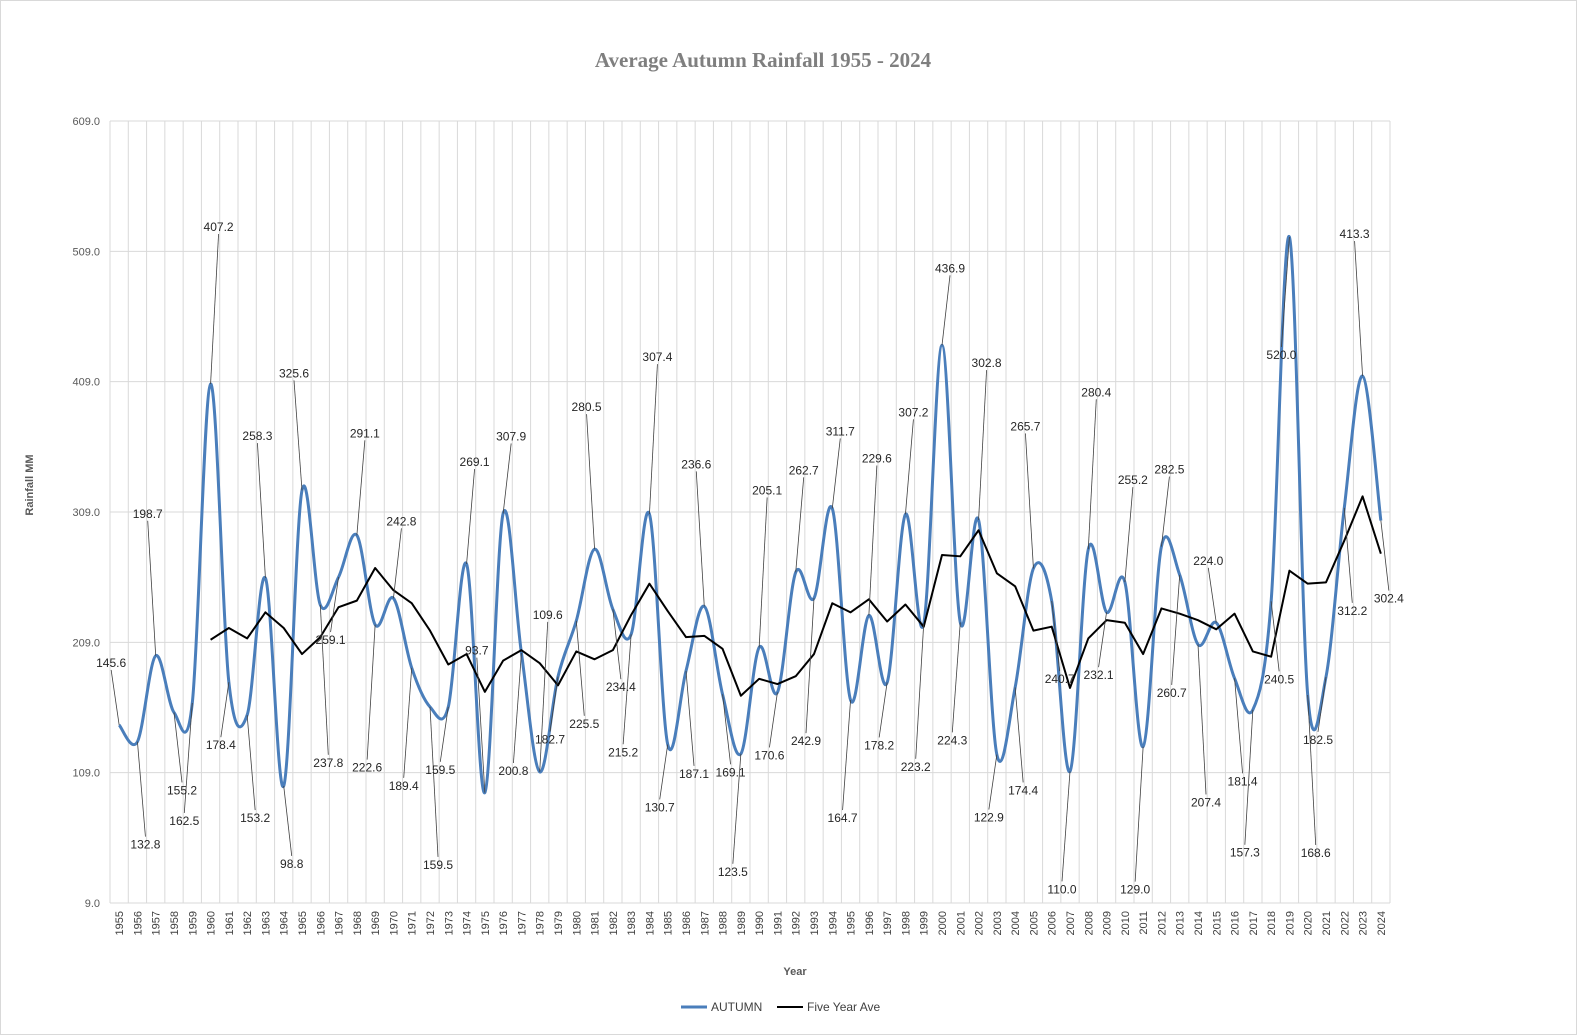 Image resolution: width=1577 pixels, height=1036 pixels. Describe the element at coordinates (1236, 923) in the screenshot. I see `x-tick-label: 2016` at that location.